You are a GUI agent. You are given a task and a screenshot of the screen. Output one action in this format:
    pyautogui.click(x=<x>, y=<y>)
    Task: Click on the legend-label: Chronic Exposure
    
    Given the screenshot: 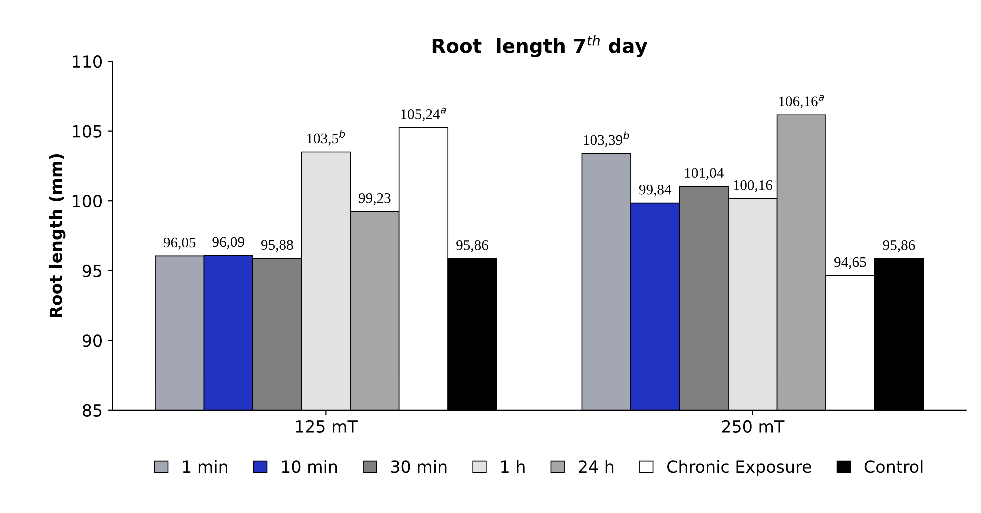 What is the action you would take?
    pyautogui.click(x=740, y=468)
    